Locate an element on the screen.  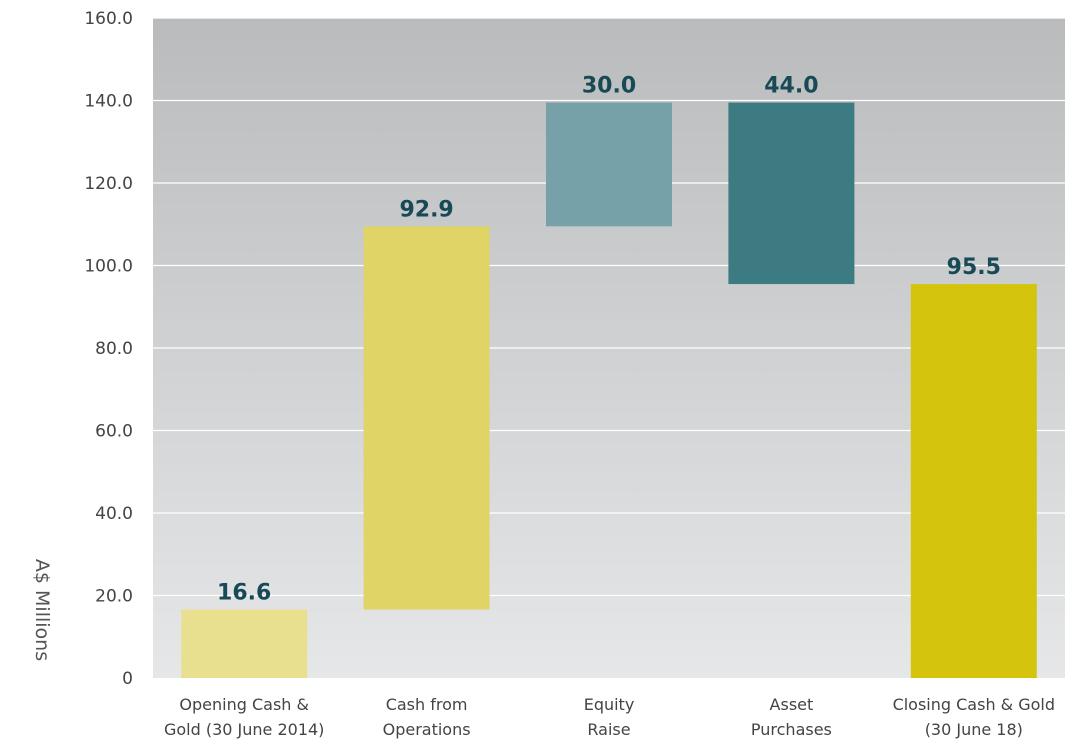
x-category-label: Equity Raise is located at coordinates (609, 717).